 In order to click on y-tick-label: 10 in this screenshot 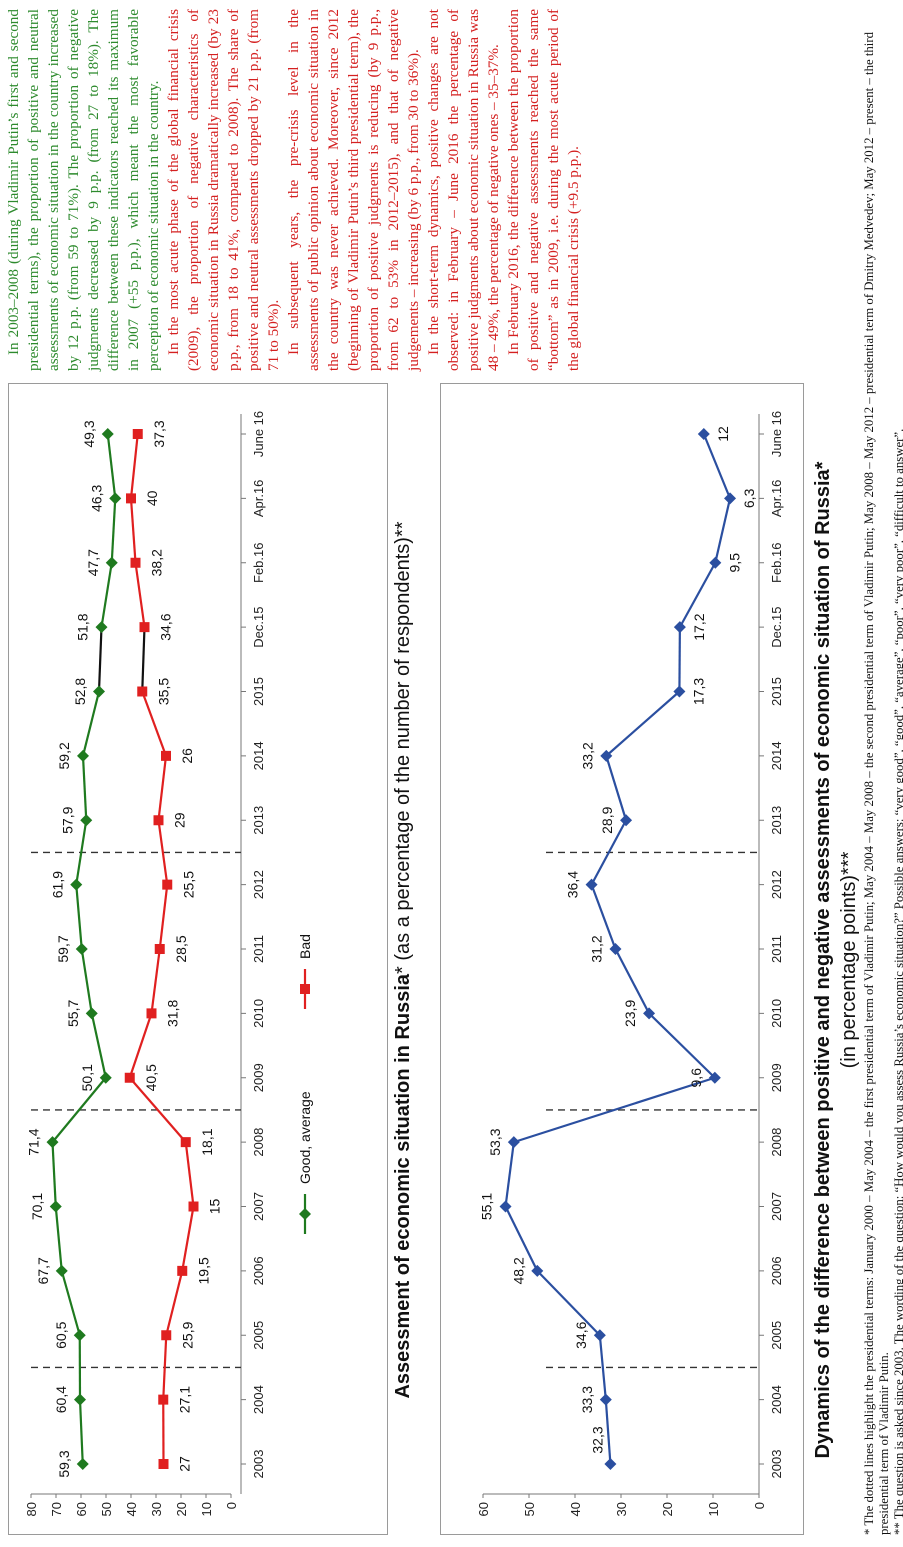, I will do `click(206, 1509)`.